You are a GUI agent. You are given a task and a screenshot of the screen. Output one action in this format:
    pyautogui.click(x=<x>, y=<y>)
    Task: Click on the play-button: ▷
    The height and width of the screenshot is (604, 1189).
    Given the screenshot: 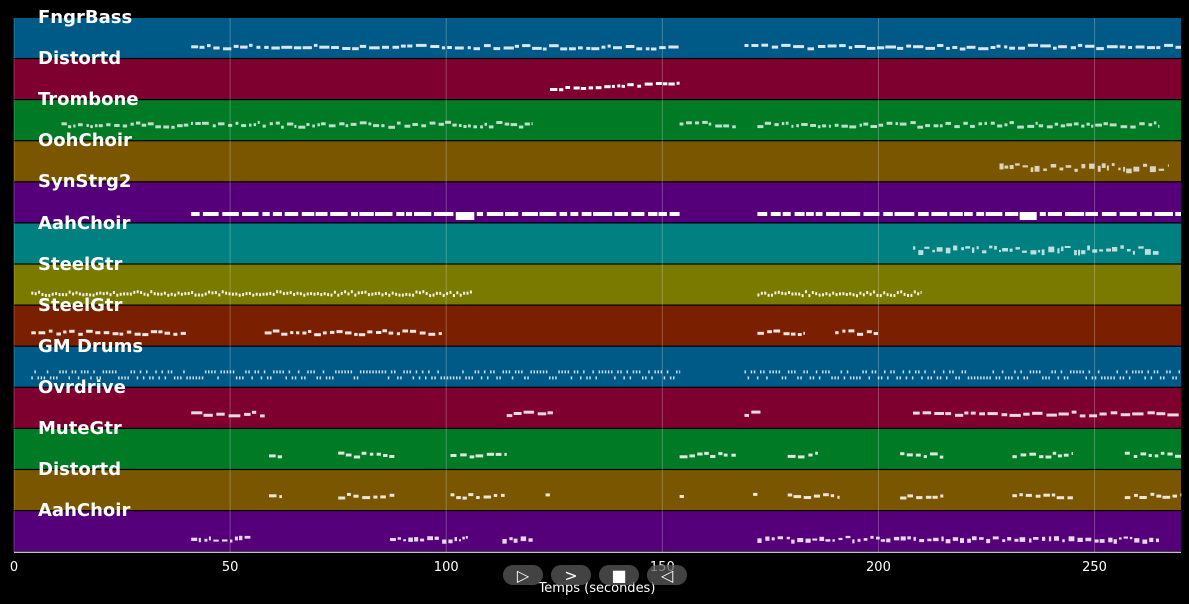 What is the action you would take?
    pyautogui.click(x=523, y=575)
    